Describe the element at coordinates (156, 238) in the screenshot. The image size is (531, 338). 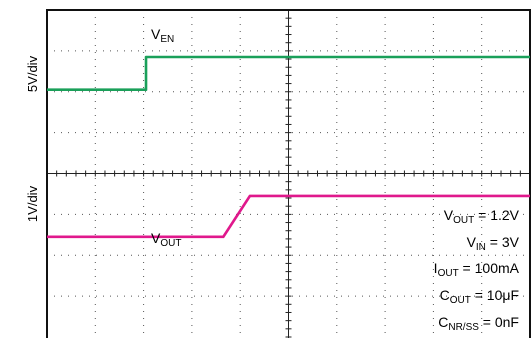
I see `trace-label-v-out-main: V` at that location.